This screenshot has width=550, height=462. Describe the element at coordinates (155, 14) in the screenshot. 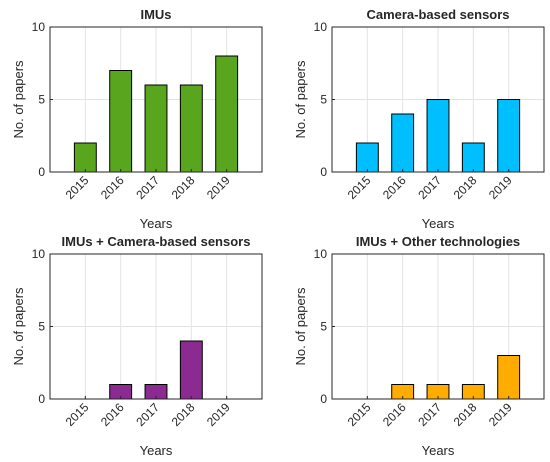

I see `chart-title: IMUs` at that location.